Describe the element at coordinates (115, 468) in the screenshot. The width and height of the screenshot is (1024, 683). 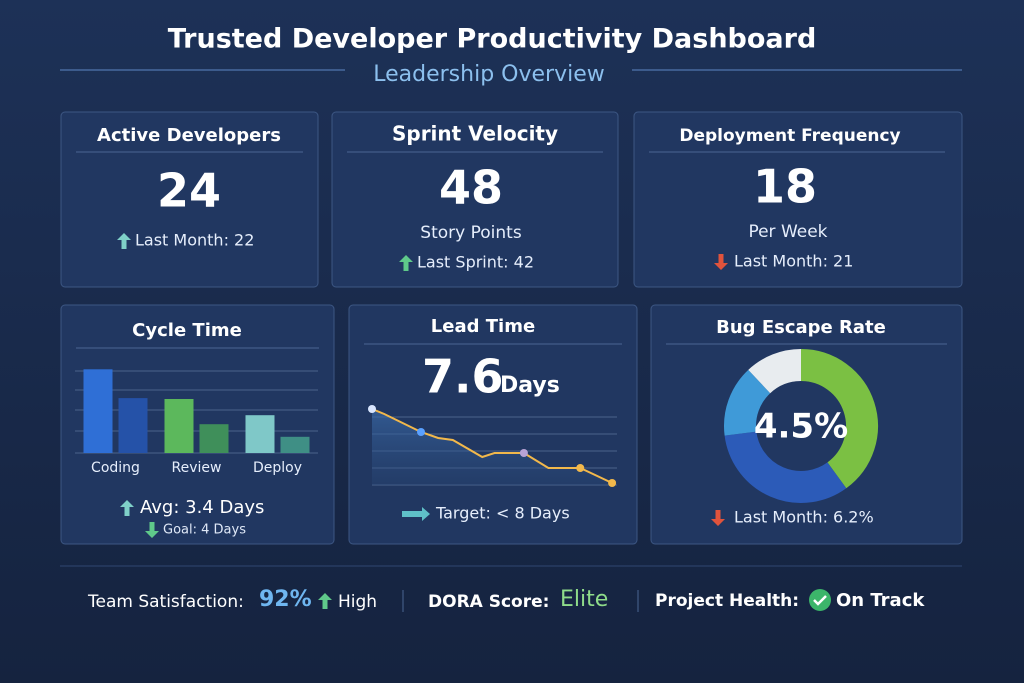
I see `x-tick-label: Coding` at that location.